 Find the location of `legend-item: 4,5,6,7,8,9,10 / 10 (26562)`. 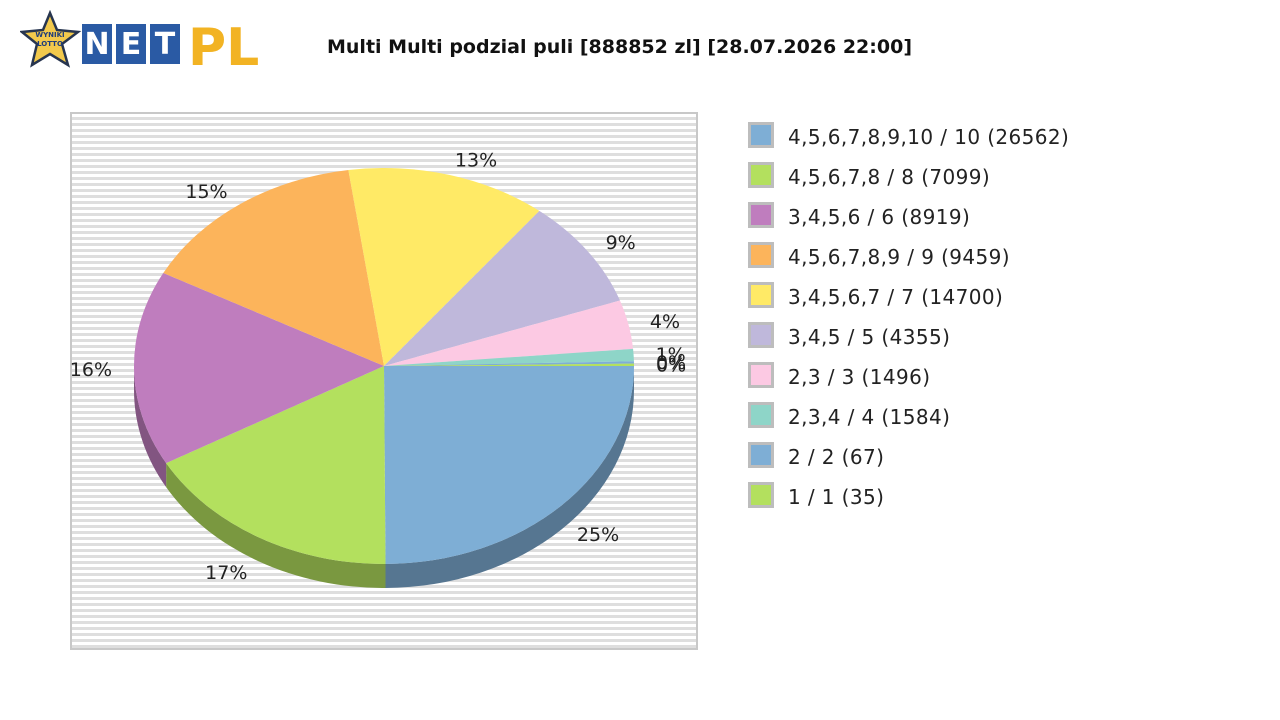

legend-item: 4,5,6,7,8,9,10 / 10 (26562) is located at coordinates (908, 142).